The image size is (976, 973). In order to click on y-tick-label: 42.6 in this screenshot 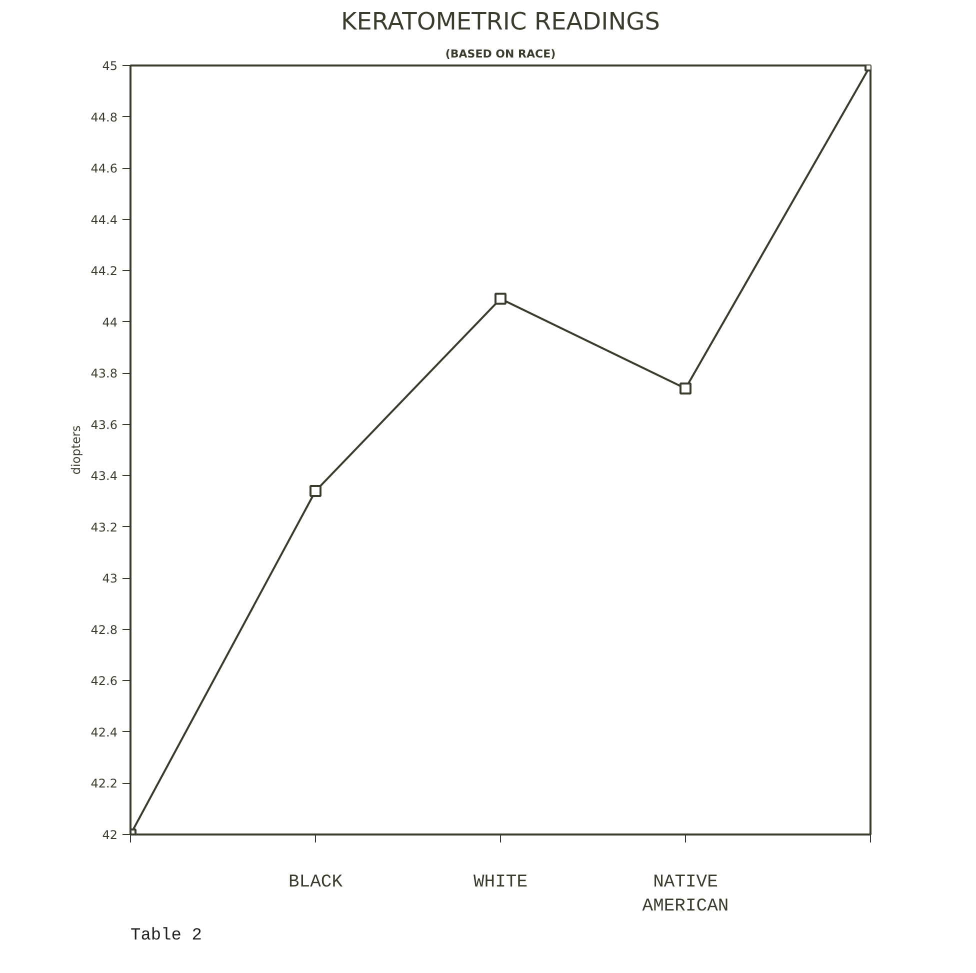, I will do `click(104, 681)`.